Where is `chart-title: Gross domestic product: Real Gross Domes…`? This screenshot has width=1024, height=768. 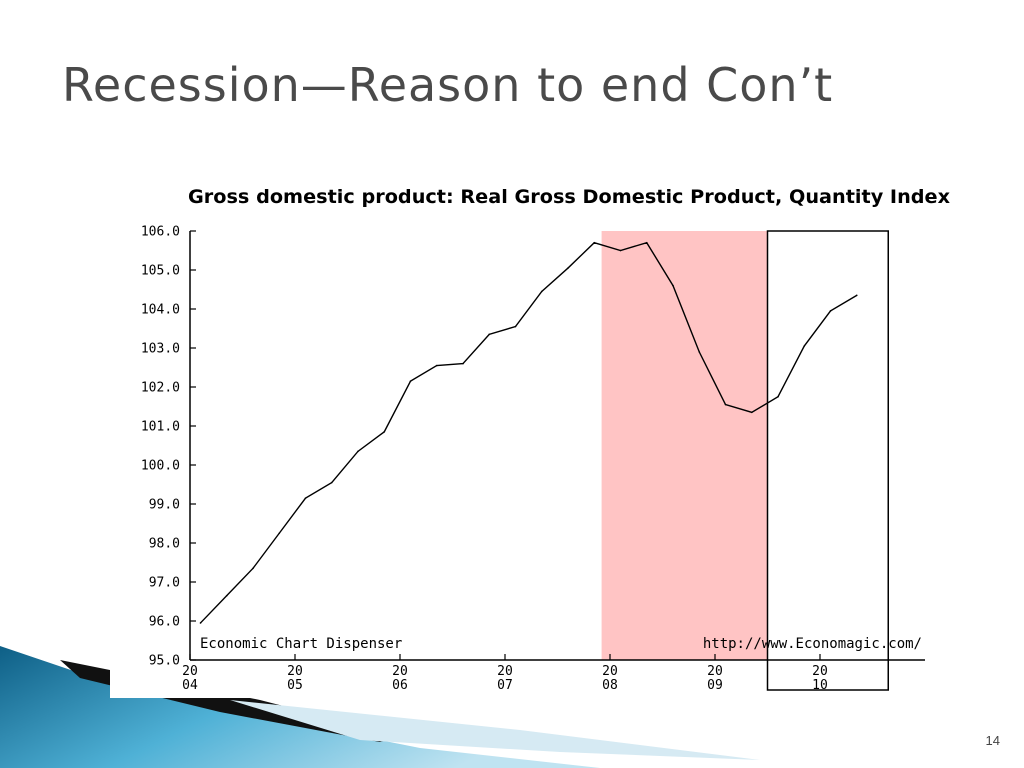 chart-title: Gross domestic product: Real Gross Domes… is located at coordinates (569, 197).